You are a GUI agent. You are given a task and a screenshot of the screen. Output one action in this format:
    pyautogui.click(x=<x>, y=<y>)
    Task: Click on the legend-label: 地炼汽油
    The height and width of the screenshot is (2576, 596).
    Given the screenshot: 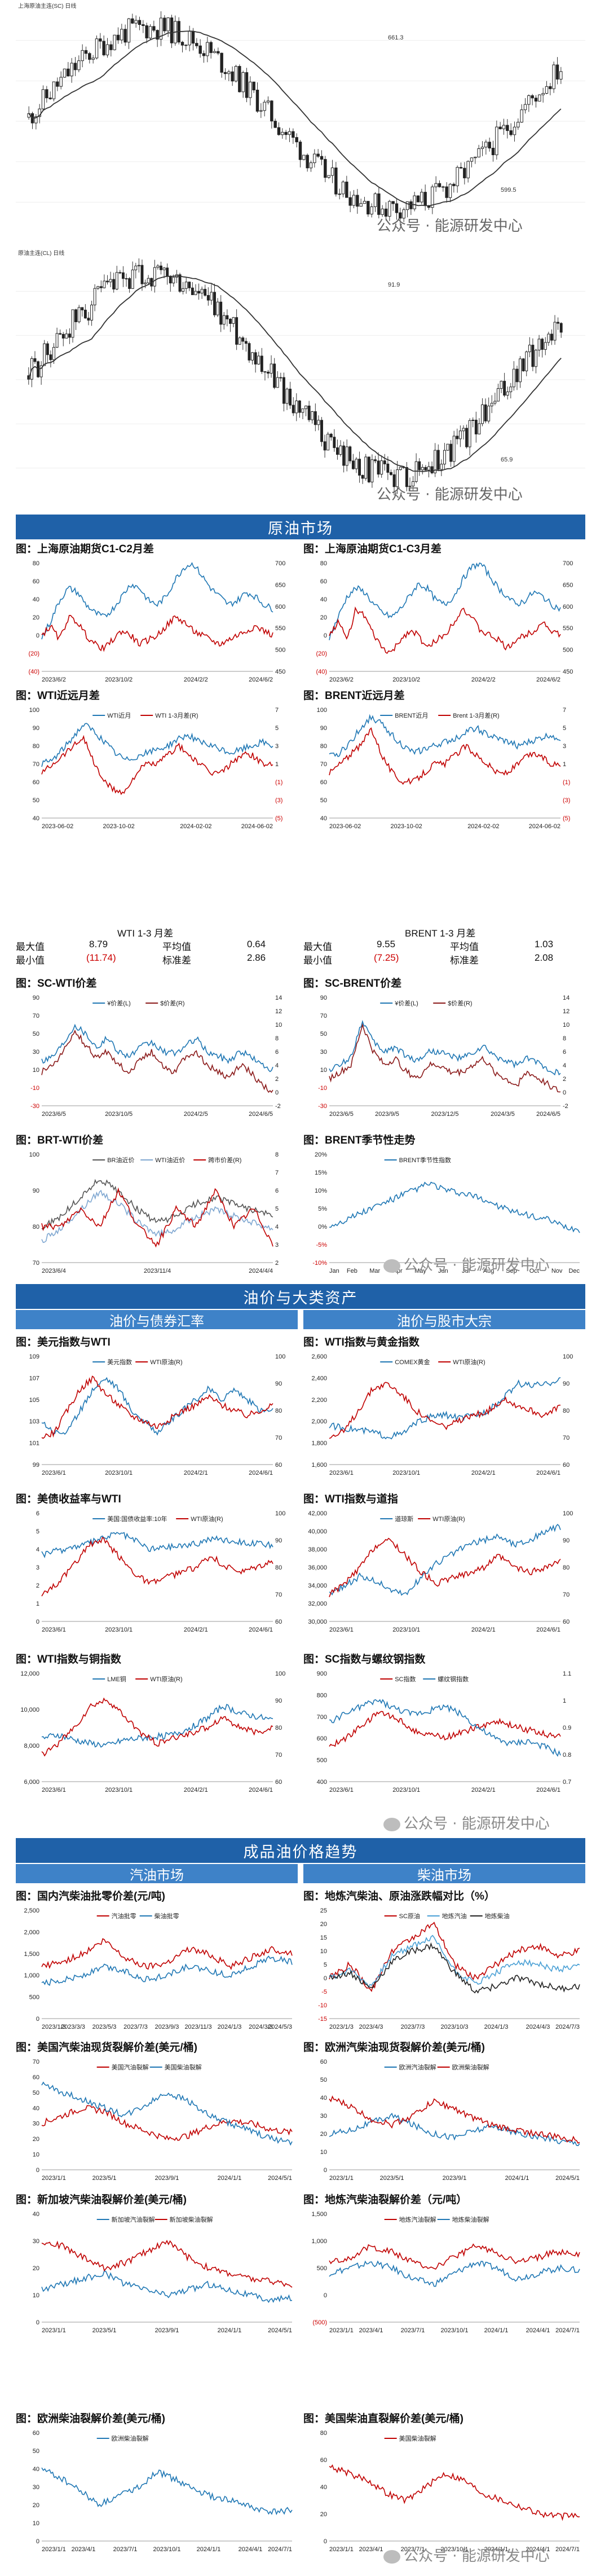 What is the action you would take?
    pyautogui.click(x=454, y=1916)
    